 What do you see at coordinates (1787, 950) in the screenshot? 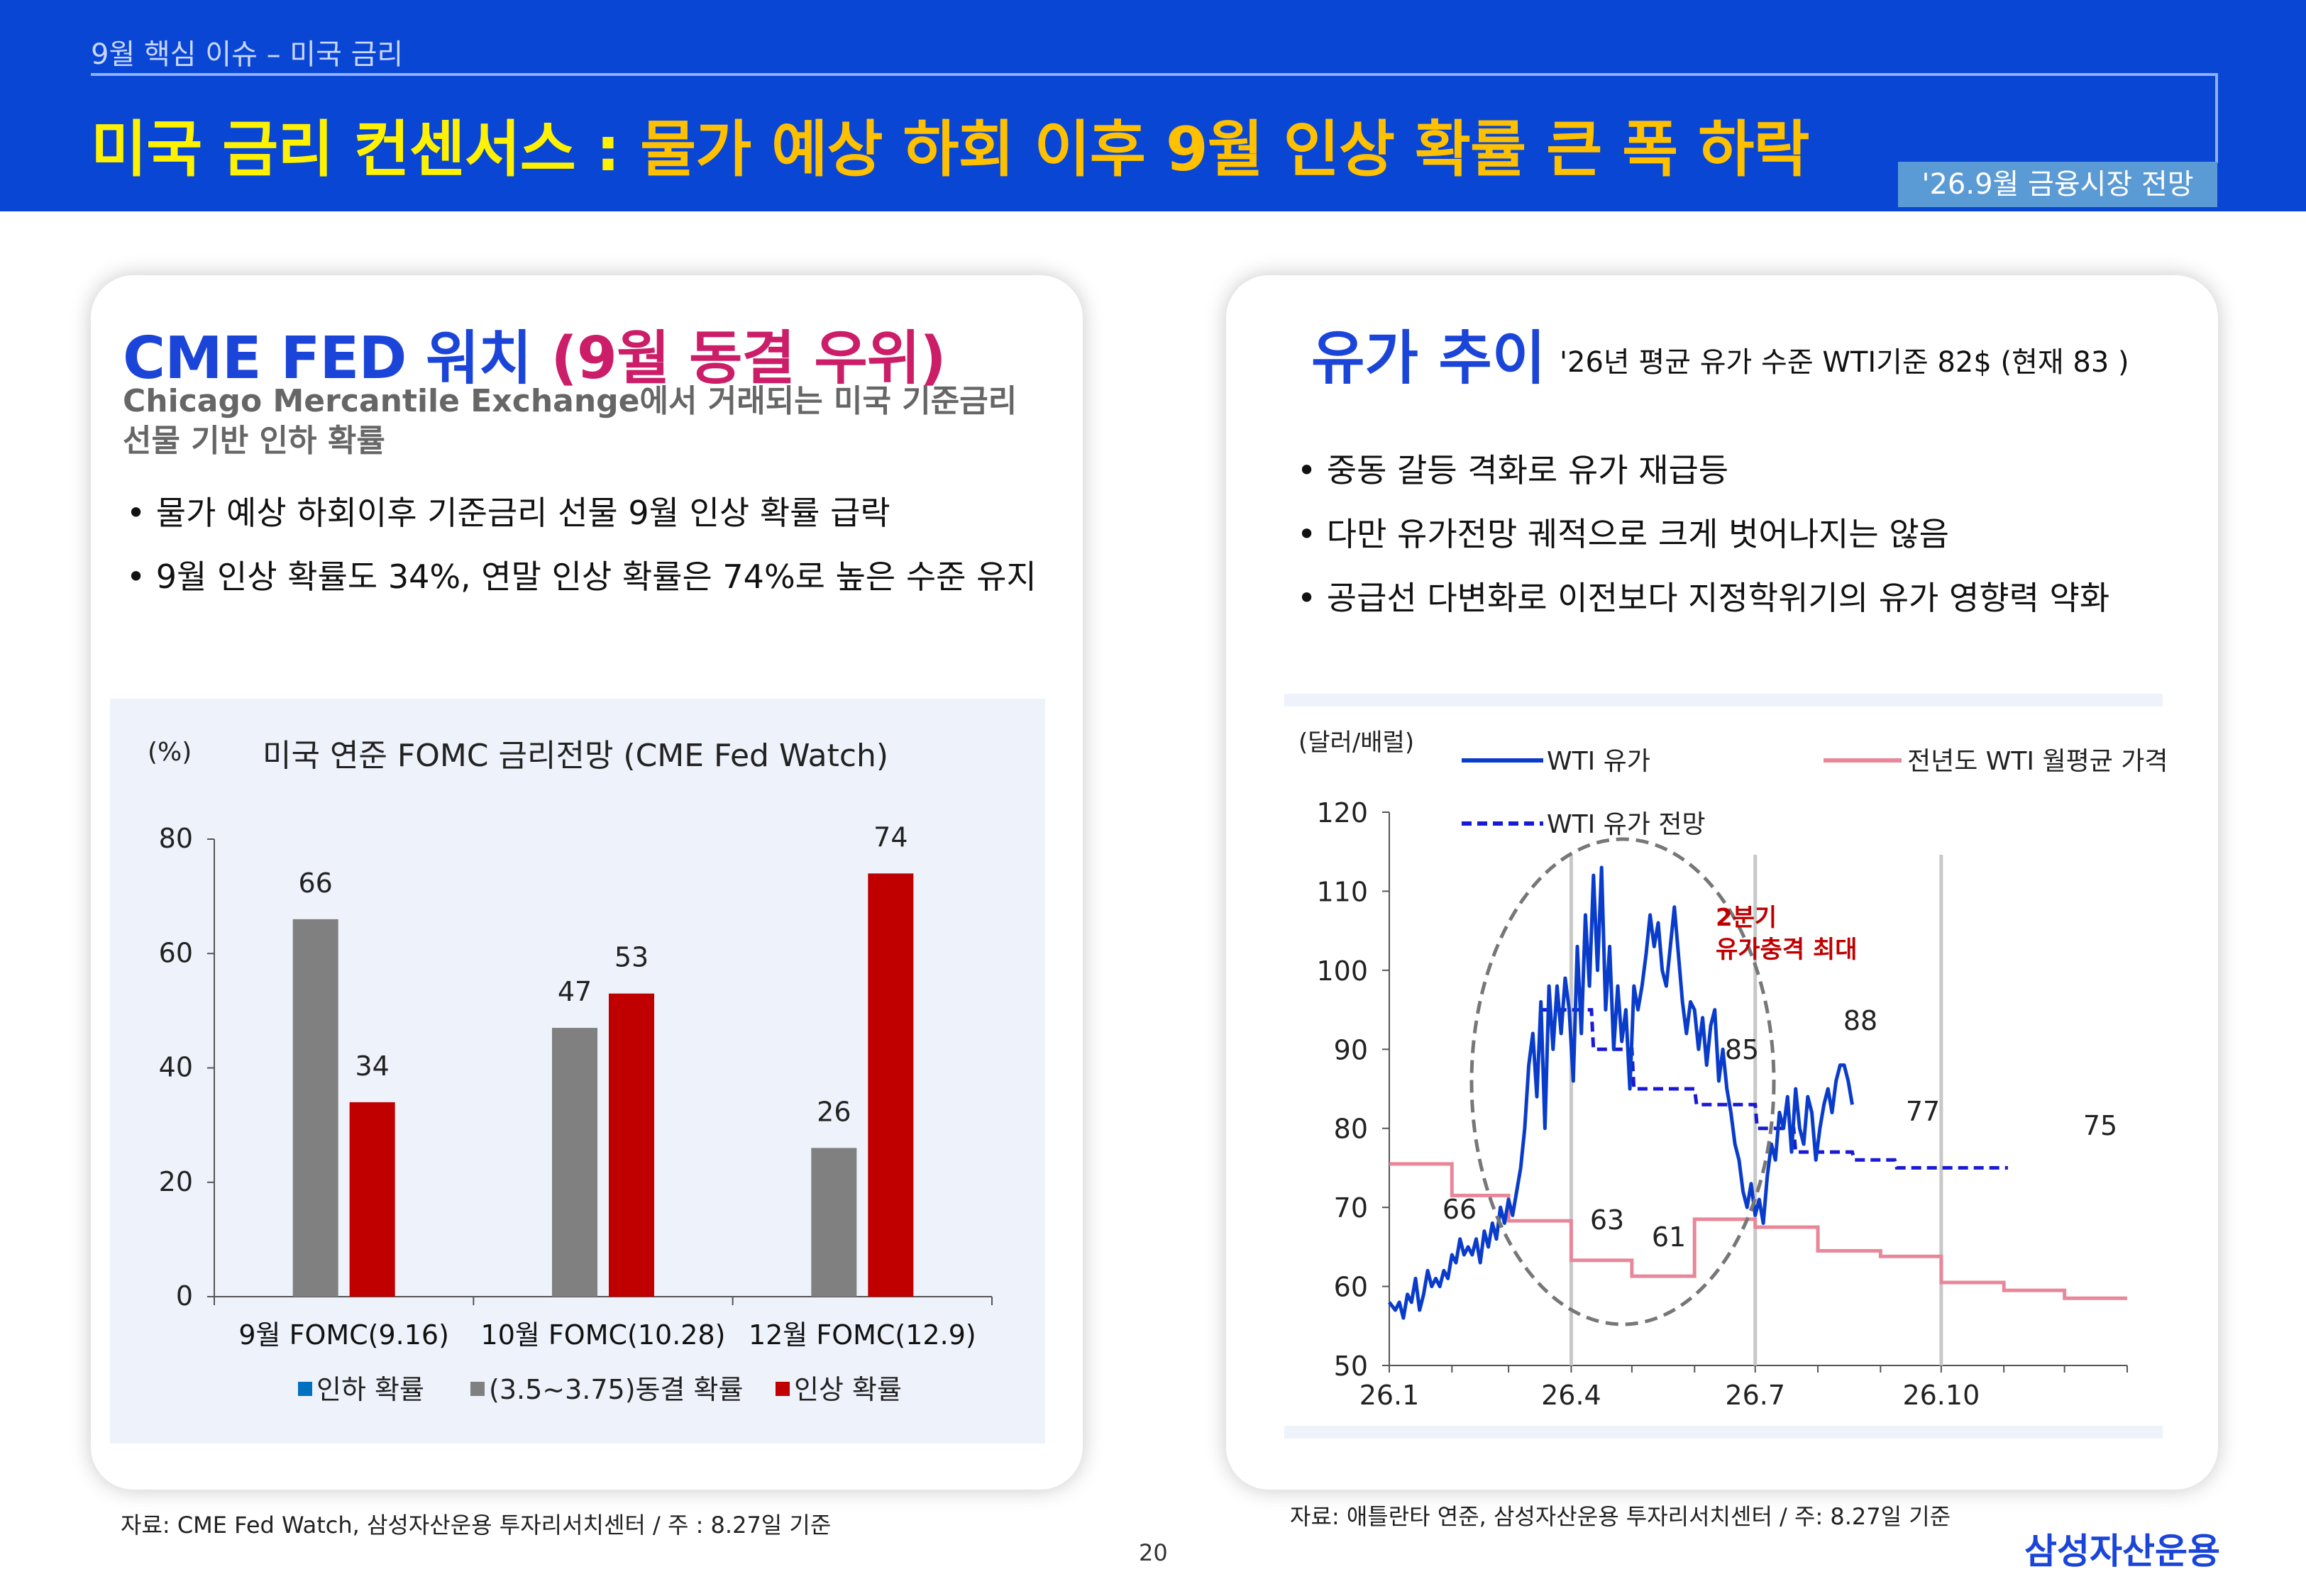
I see `annotation-line: 유가충격 최대` at bounding box center [1787, 950].